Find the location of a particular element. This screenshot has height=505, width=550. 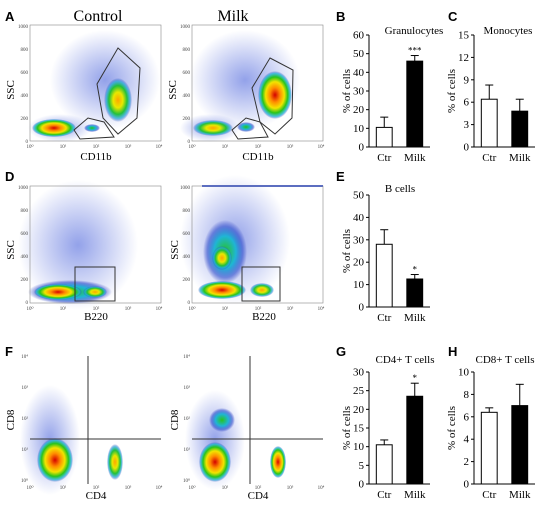

chart-title: Monocytes is located at coordinates (508, 31).